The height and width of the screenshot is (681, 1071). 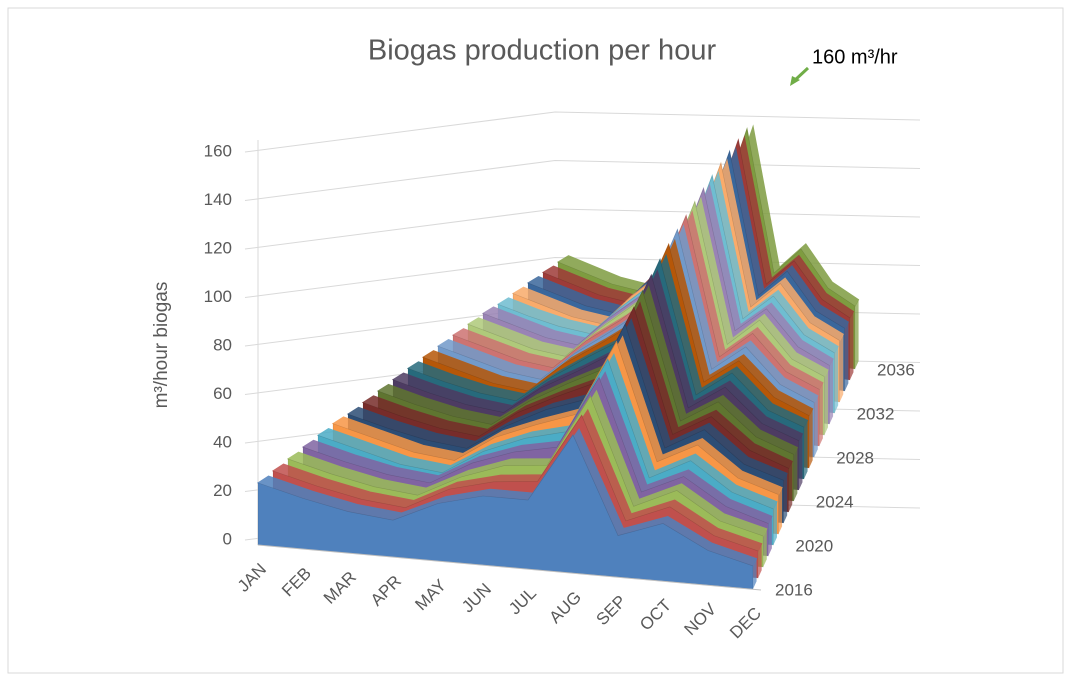 I want to click on z-tick-label: 2032, so click(x=876, y=413).